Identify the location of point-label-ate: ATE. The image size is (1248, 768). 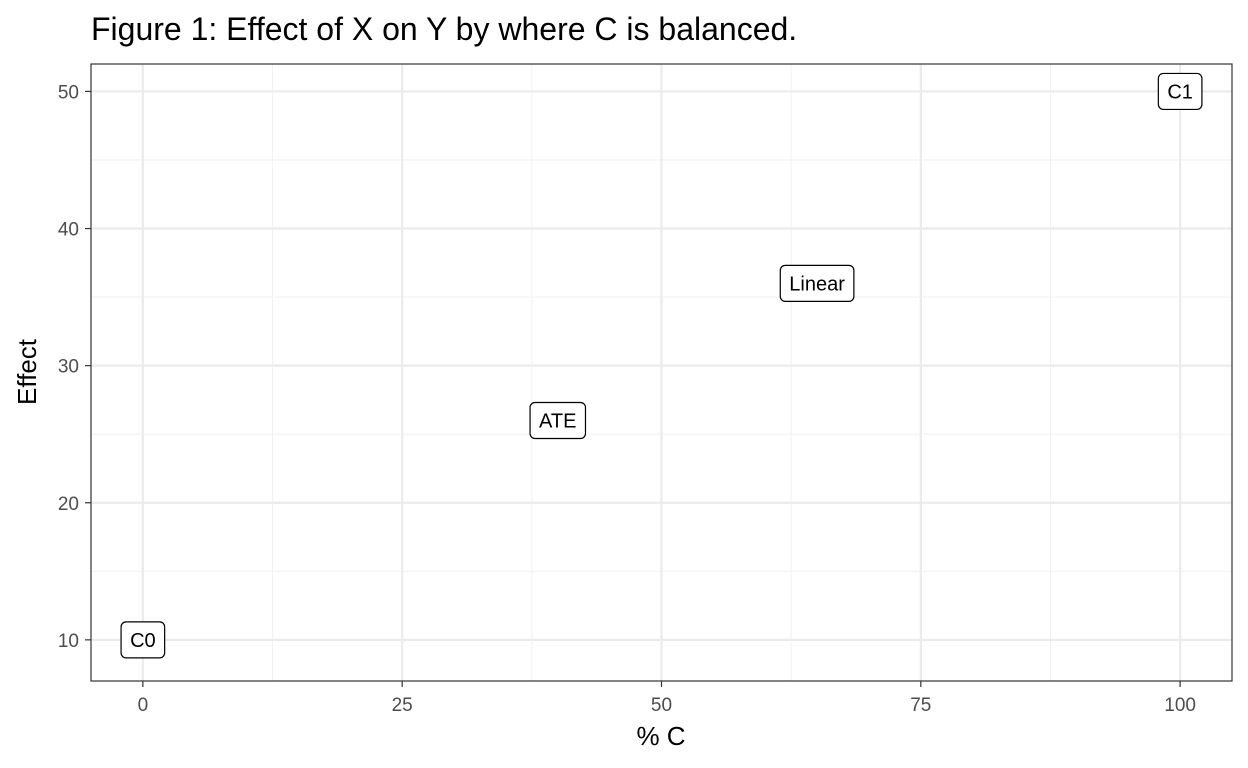
(558, 420).